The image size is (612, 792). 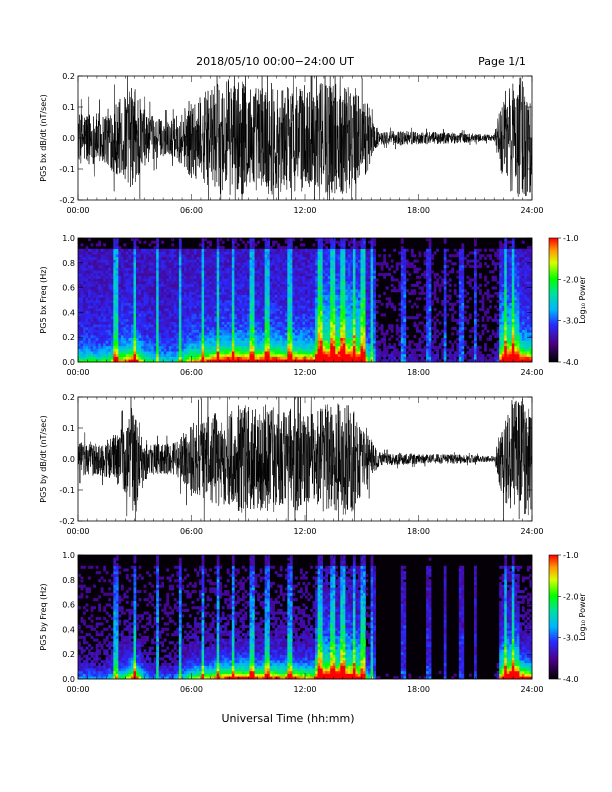 I want to click on page-title: 2018/05/10 00:00−24:00 UT, so click(x=275, y=61).